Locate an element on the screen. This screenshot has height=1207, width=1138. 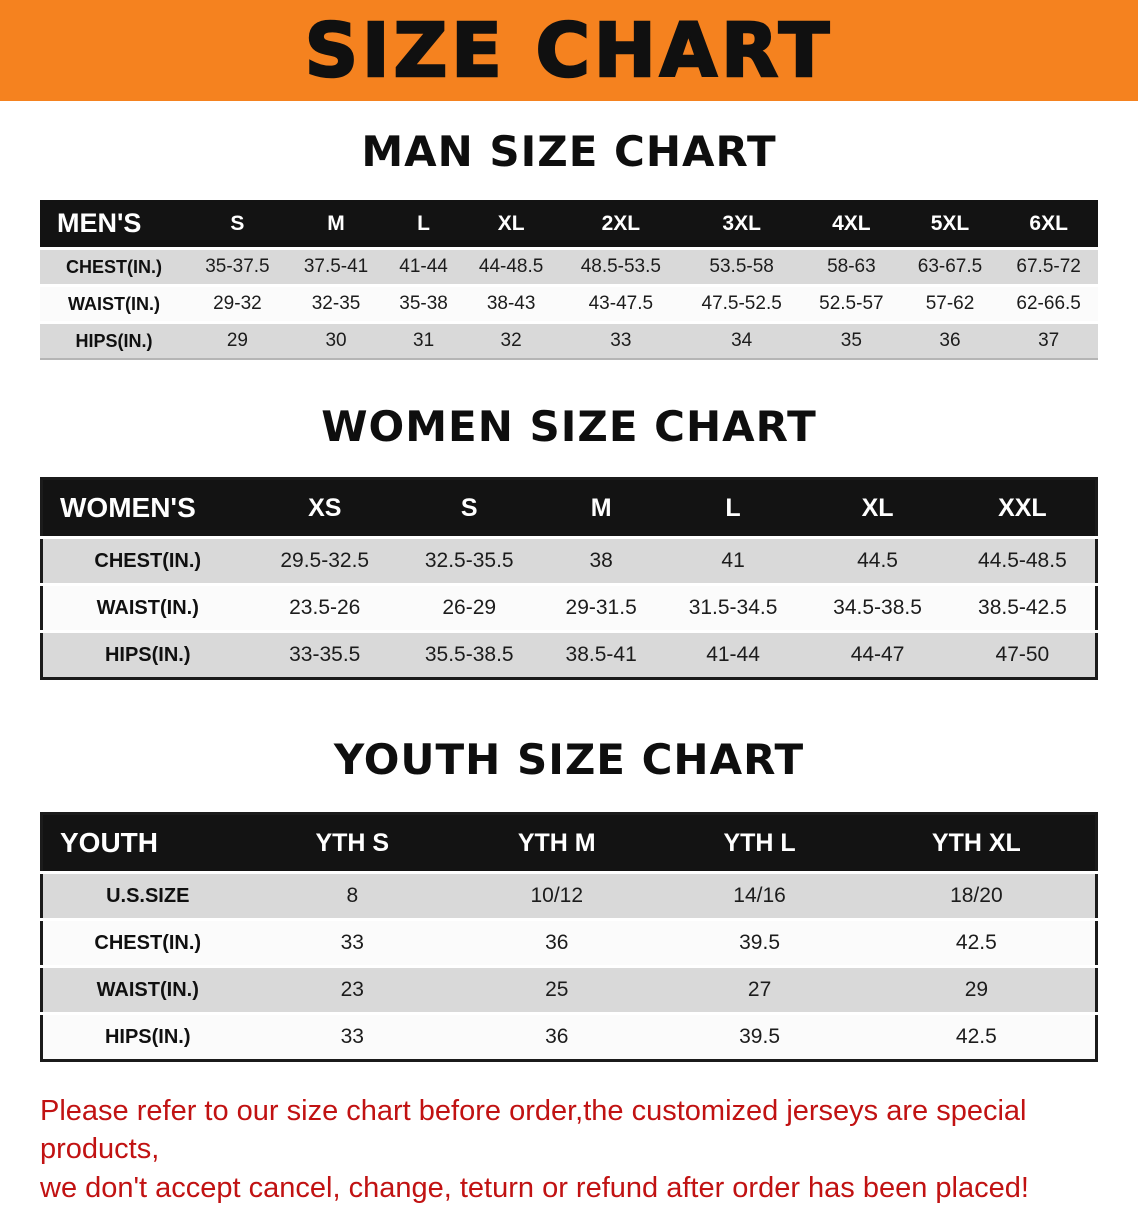
size-value-cell: 67.5-72 is located at coordinates (1048, 266).